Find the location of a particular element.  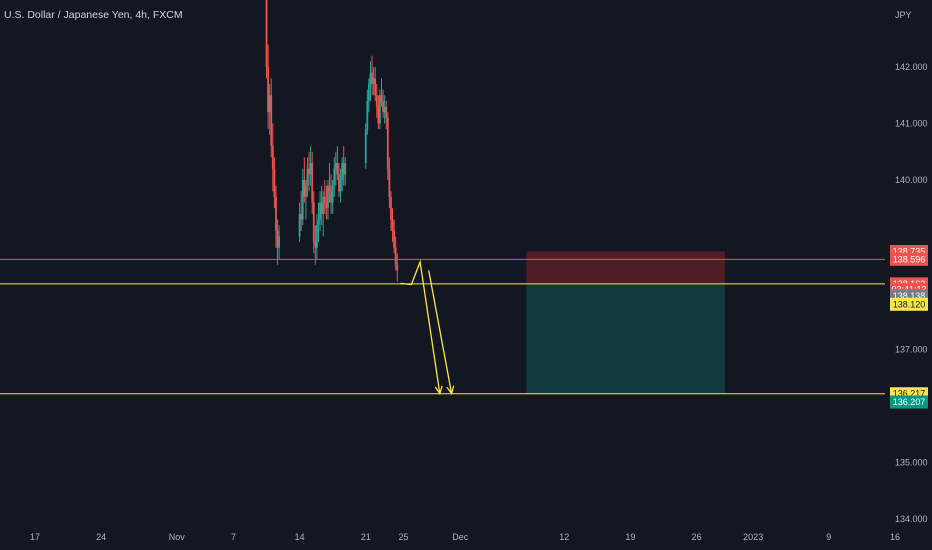

time-axis: 17 24 Nov 7 14 21 25 Dec 12 19 26 2023 9 16 is located at coordinates (465, 537).